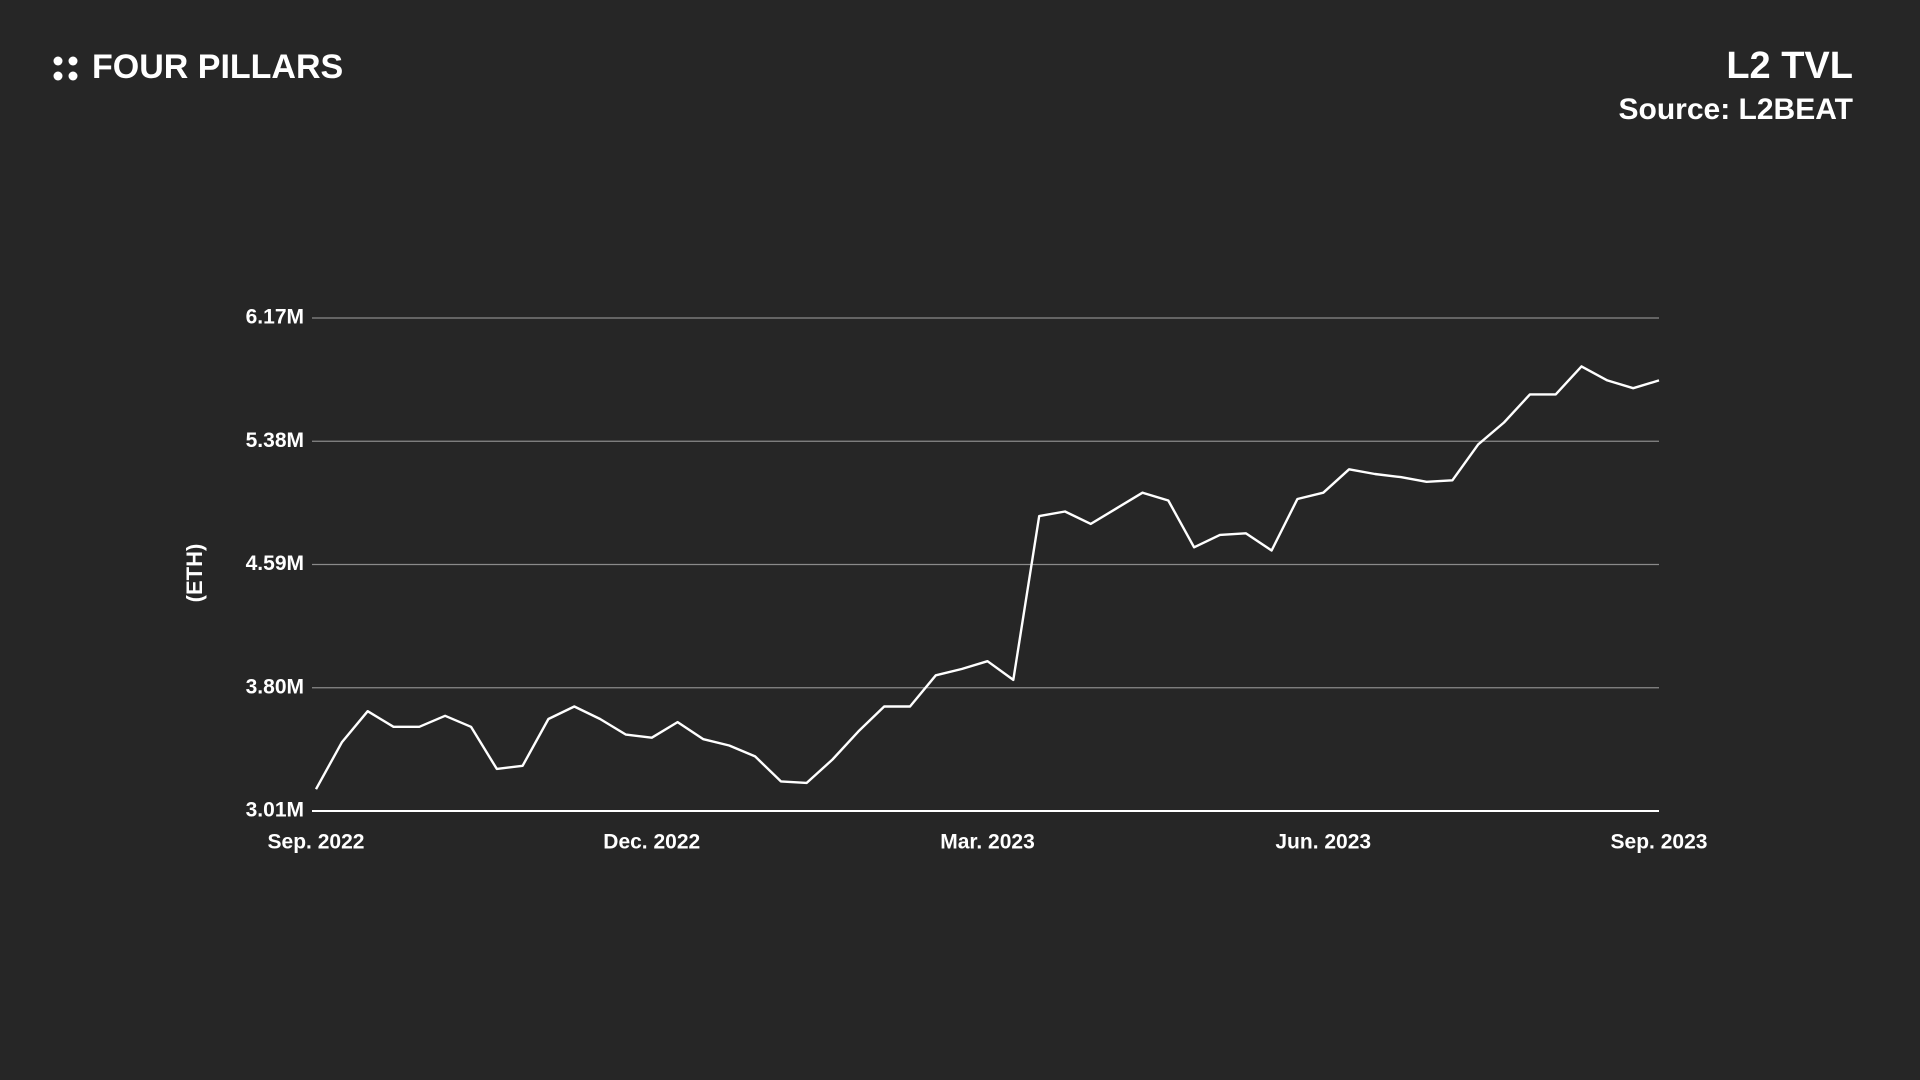 The width and height of the screenshot is (1920, 1080). What do you see at coordinates (194, 573) in the screenshot?
I see `y-axis-label: (ETH)` at bounding box center [194, 573].